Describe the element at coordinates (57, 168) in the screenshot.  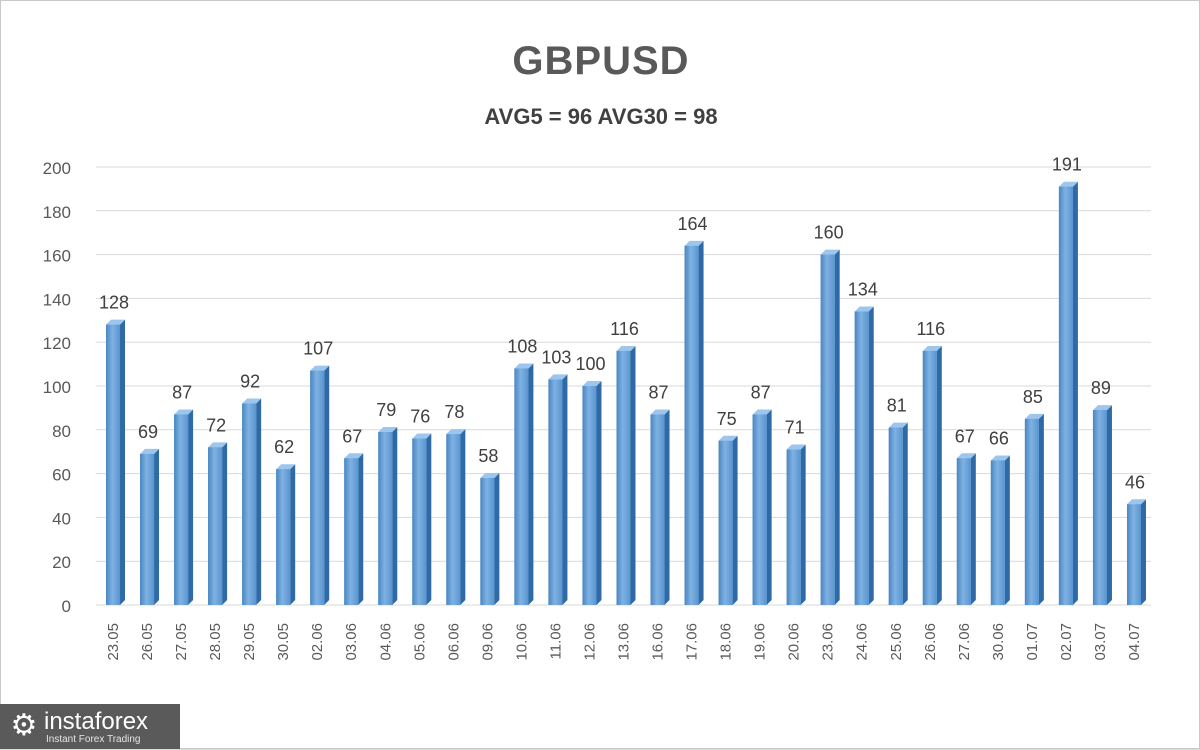
I see `y-tick-label: 200` at that location.